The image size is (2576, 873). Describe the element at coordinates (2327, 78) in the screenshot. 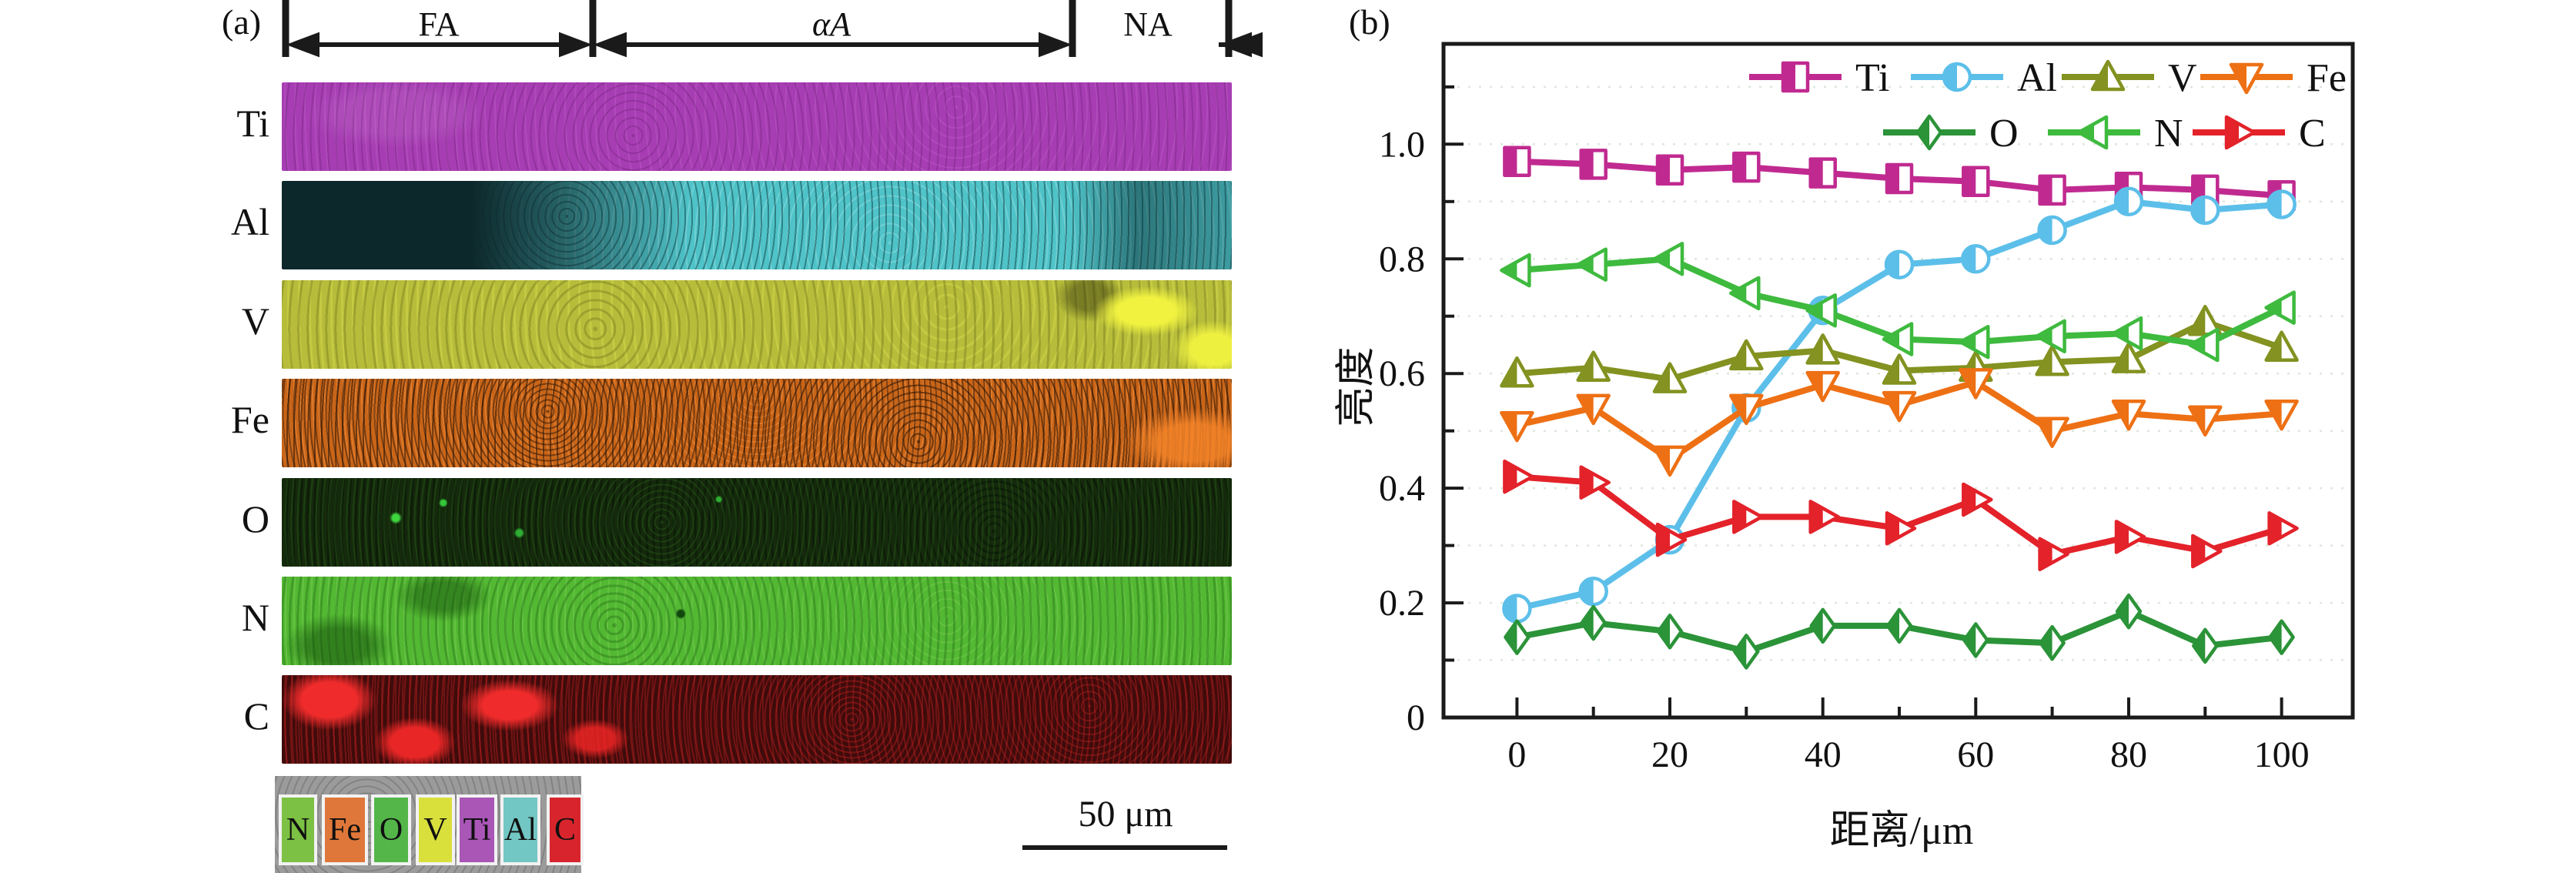

I see `legend-label: Fe` at that location.